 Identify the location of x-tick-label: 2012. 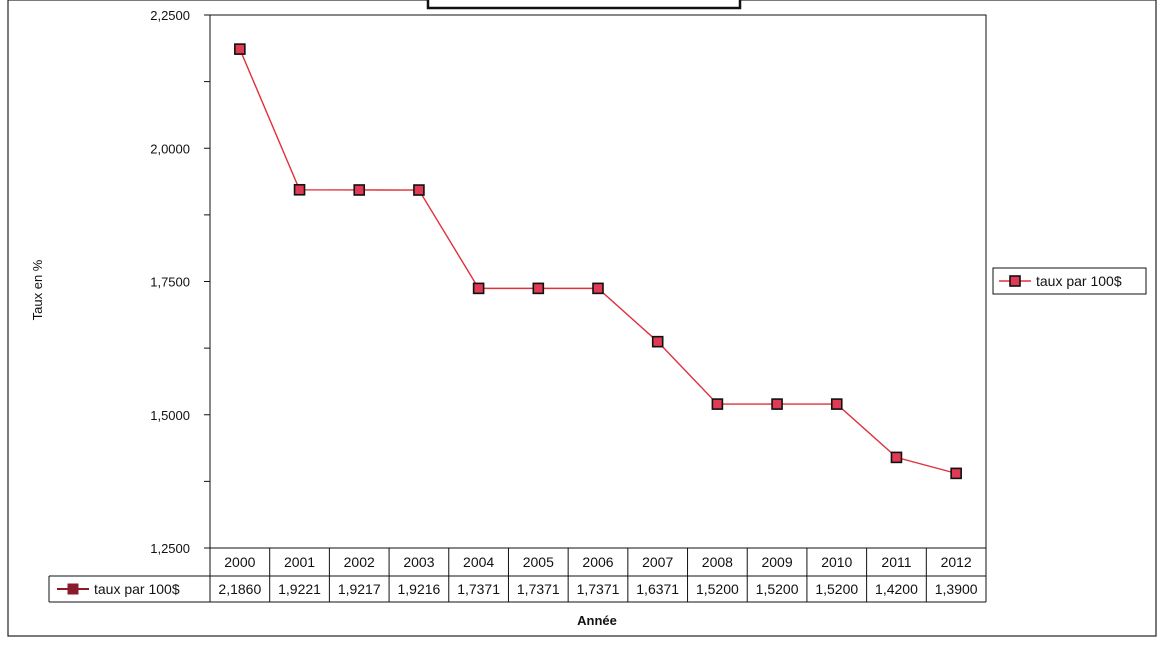
(956, 562).